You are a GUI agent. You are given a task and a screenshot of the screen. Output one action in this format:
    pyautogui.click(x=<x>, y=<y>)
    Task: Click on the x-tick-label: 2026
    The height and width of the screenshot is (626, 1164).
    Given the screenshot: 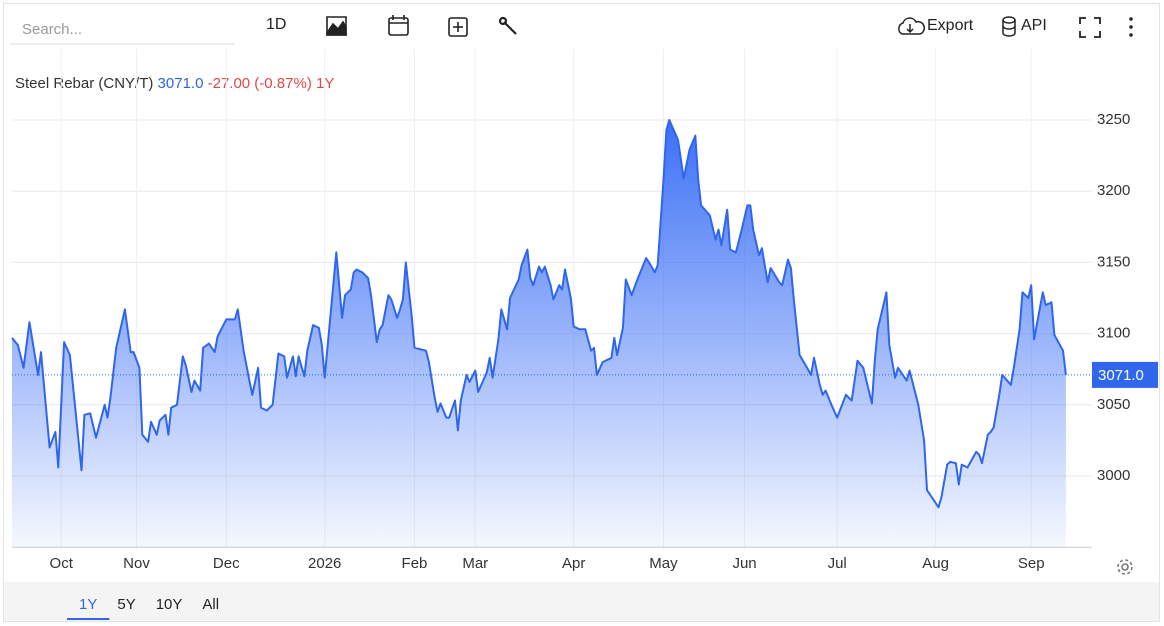 What is the action you would take?
    pyautogui.click(x=324, y=563)
    